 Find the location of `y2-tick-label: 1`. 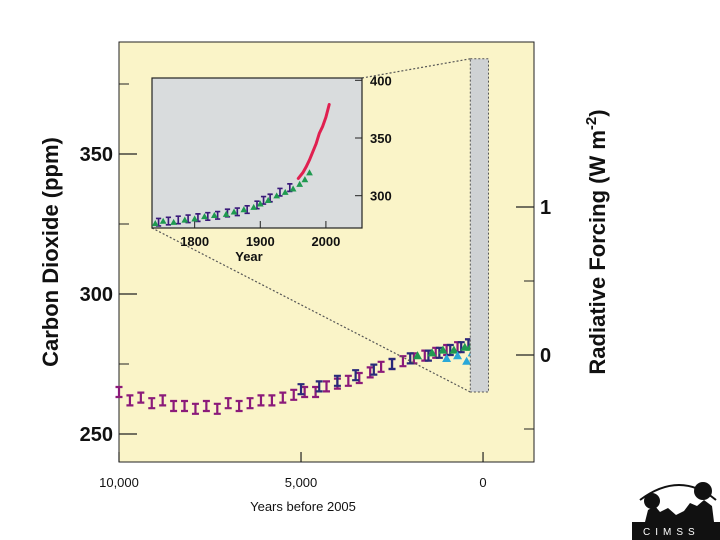

y2-tick-label: 1 is located at coordinates (545, 208).